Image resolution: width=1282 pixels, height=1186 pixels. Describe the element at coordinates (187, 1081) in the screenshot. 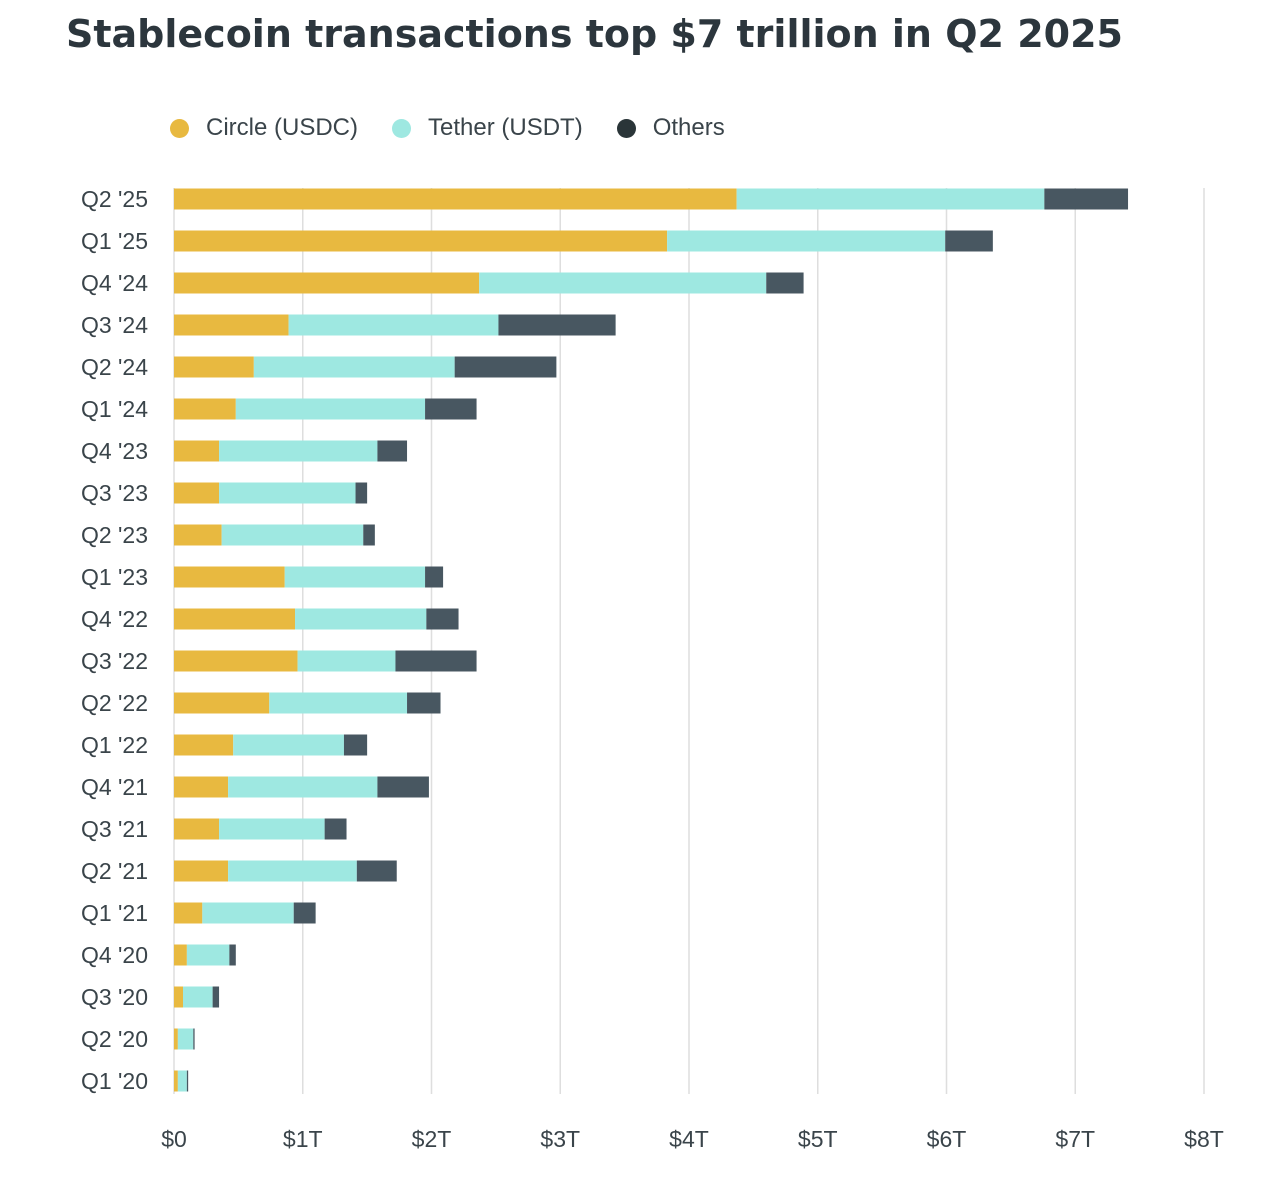

I see `bar-segment-others: Q1 '20 Others` at that location.